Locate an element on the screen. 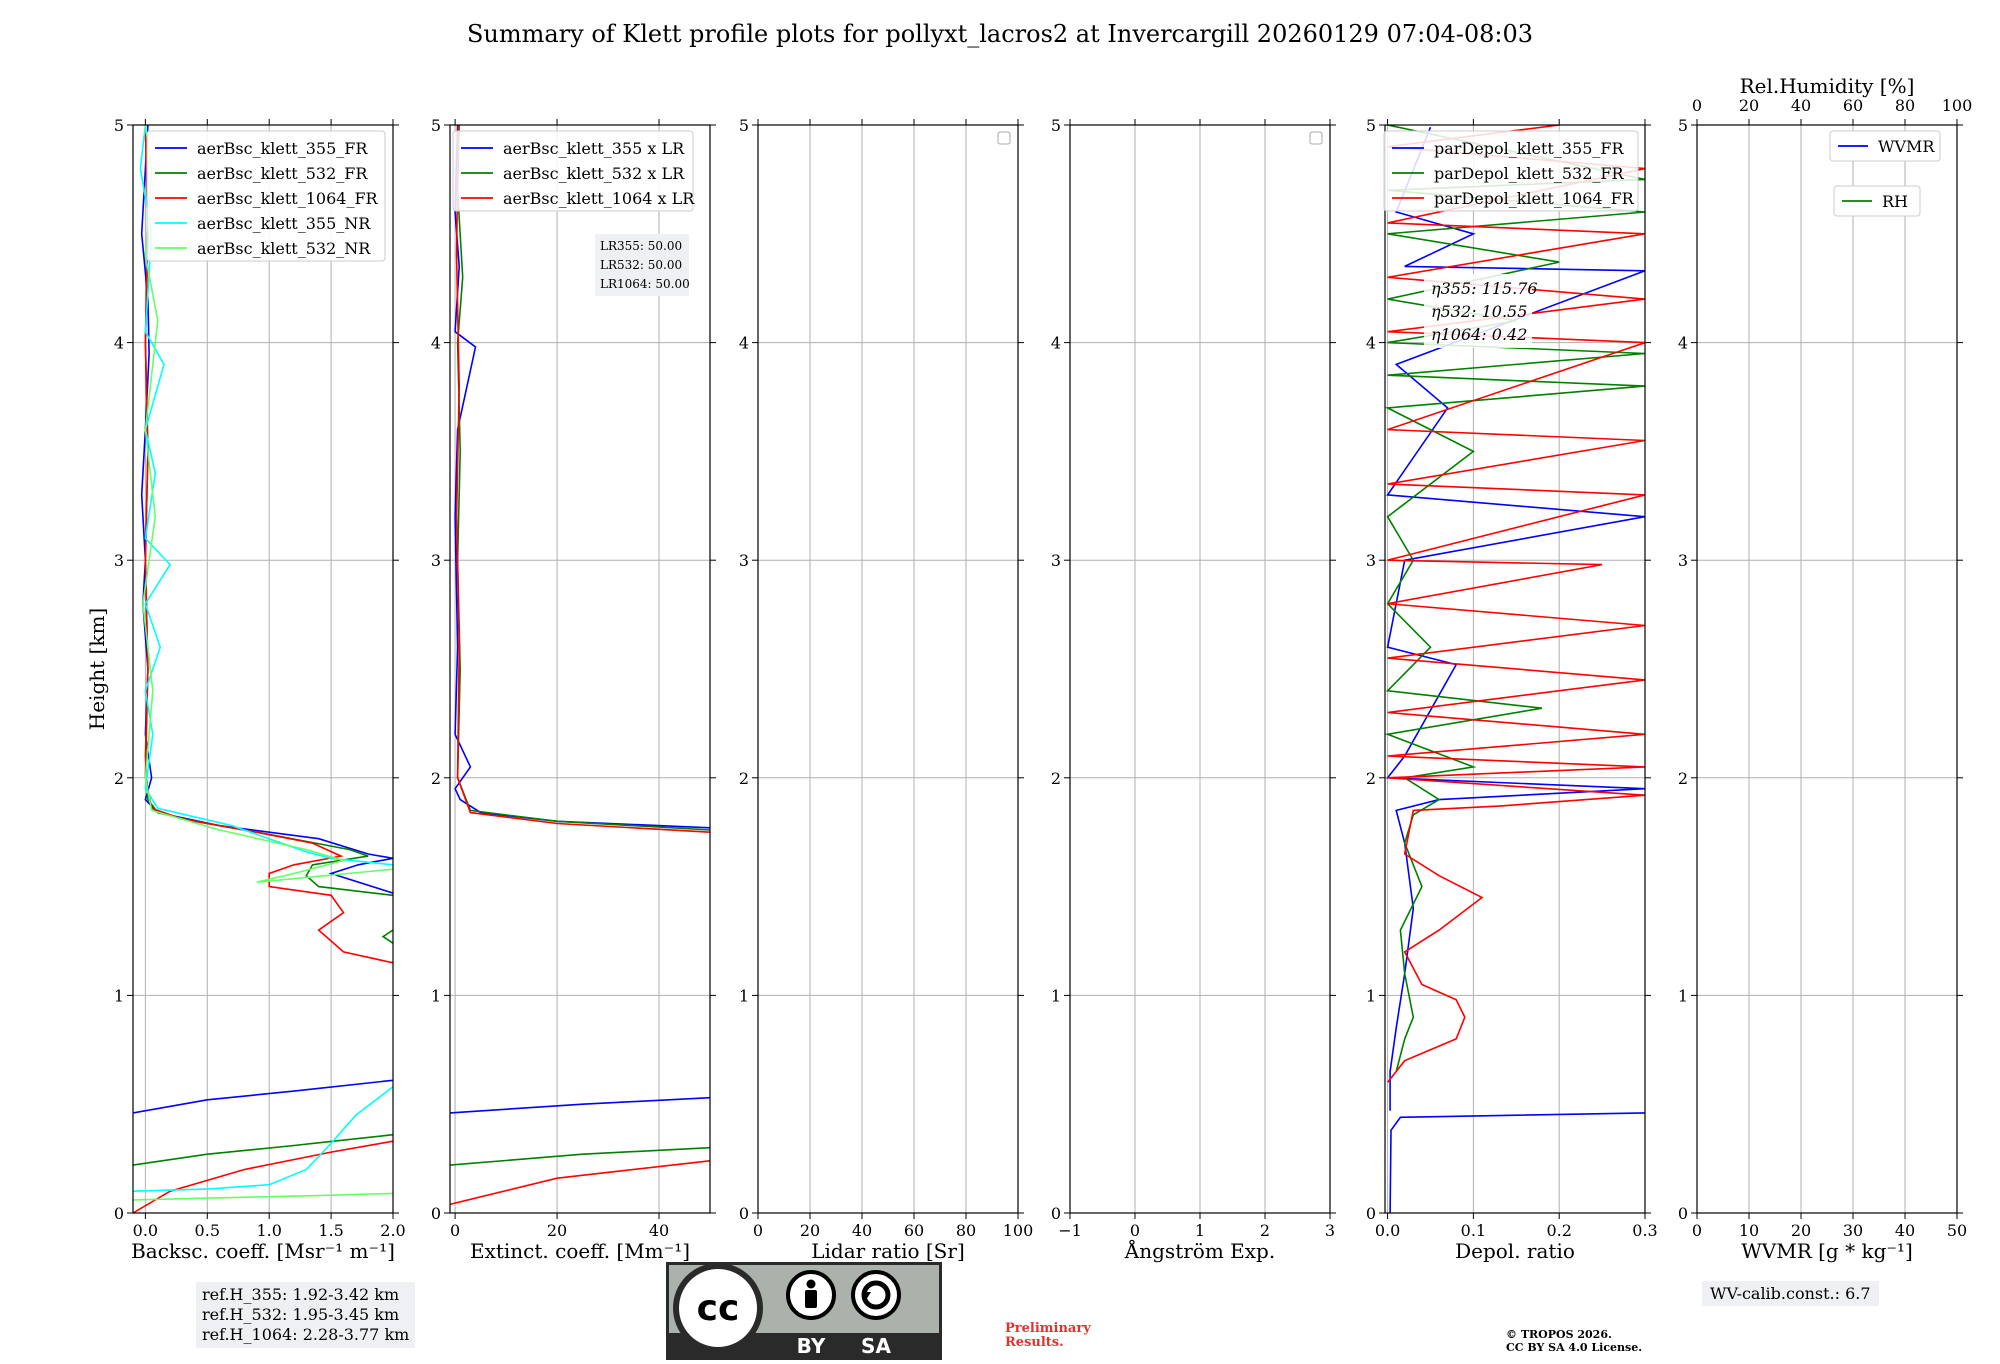 This screenshot has height=1364, width=2000. series-aerBsc_klett_532_NR is located at coordinates (263, 663).